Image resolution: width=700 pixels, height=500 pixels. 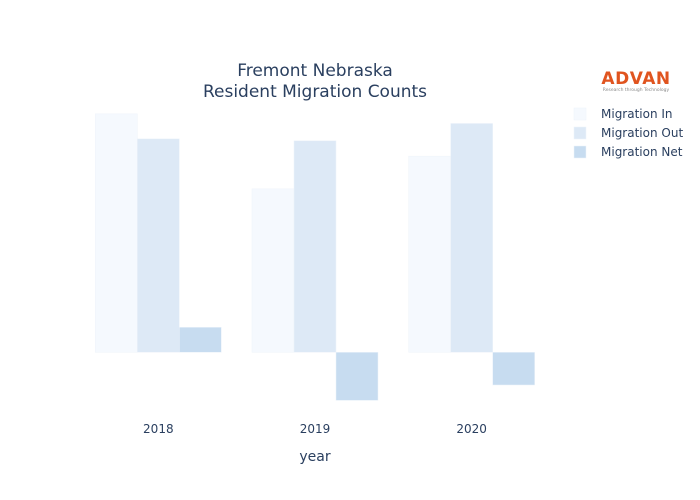 What do you see at coordinates (471, 238) in the screenshot?
I see `bar-migration-out-2020` at bounding box center [471, 238].